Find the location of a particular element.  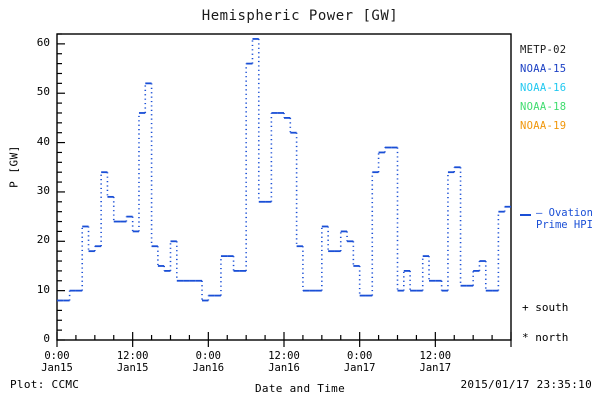

legend-item-noaa-19: NOAA-19 is located at coordinates (543, 126).